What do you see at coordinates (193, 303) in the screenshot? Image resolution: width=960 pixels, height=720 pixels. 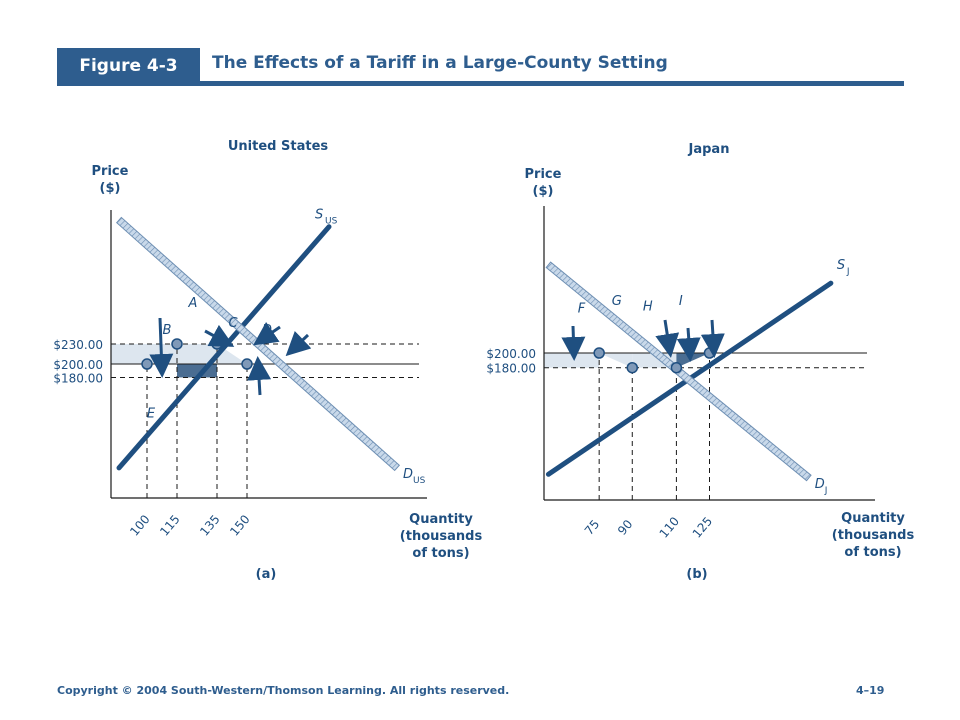 I see `area-label: A` at bounding box center [193, 303].